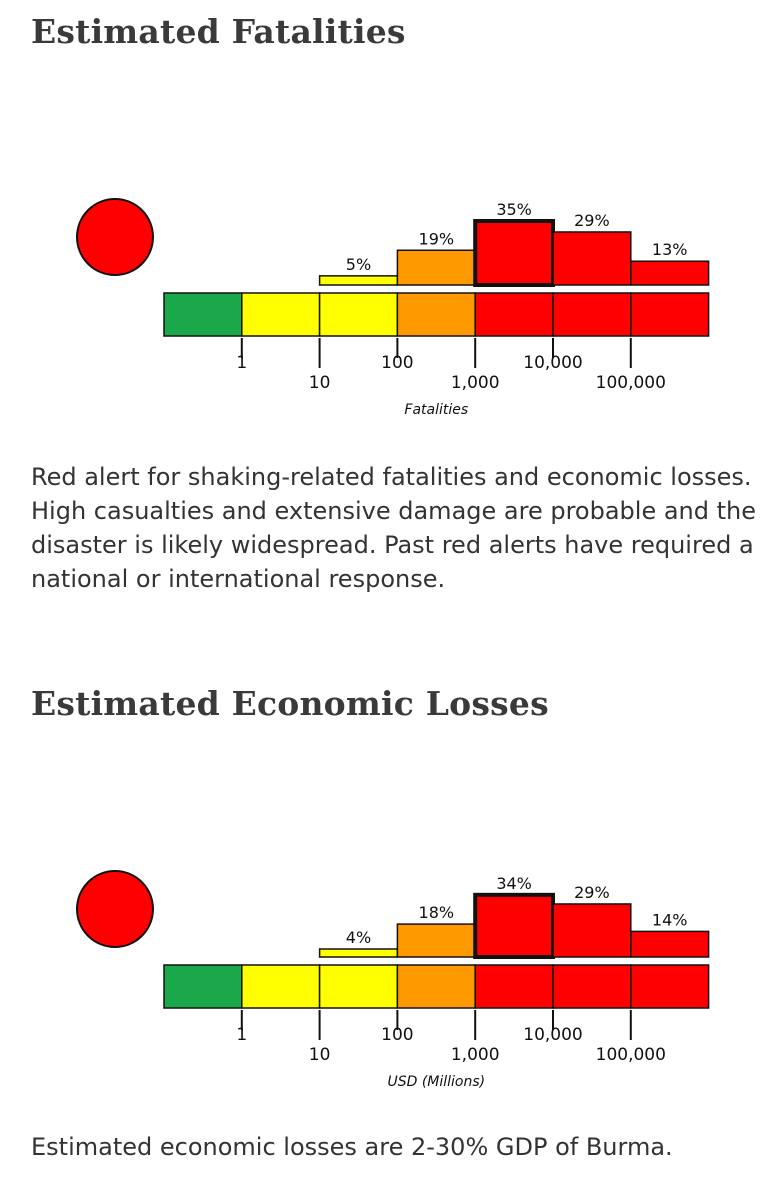  I want to click on bar-value-label-2: 5%, so click(358, 264).